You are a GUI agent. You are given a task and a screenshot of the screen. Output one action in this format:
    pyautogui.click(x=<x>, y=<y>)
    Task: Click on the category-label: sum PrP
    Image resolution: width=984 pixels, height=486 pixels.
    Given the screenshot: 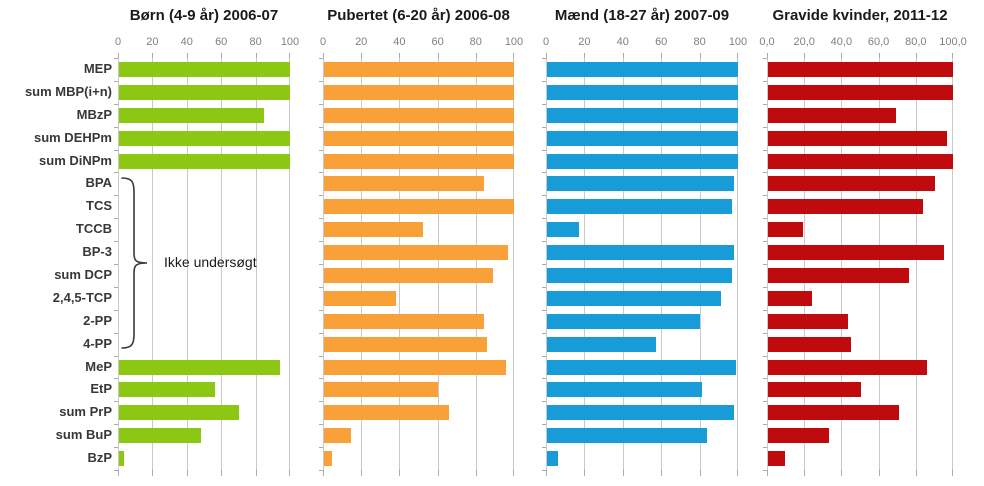 What is the action you would take?
    pyautogui.click(x=85, y=412)
    